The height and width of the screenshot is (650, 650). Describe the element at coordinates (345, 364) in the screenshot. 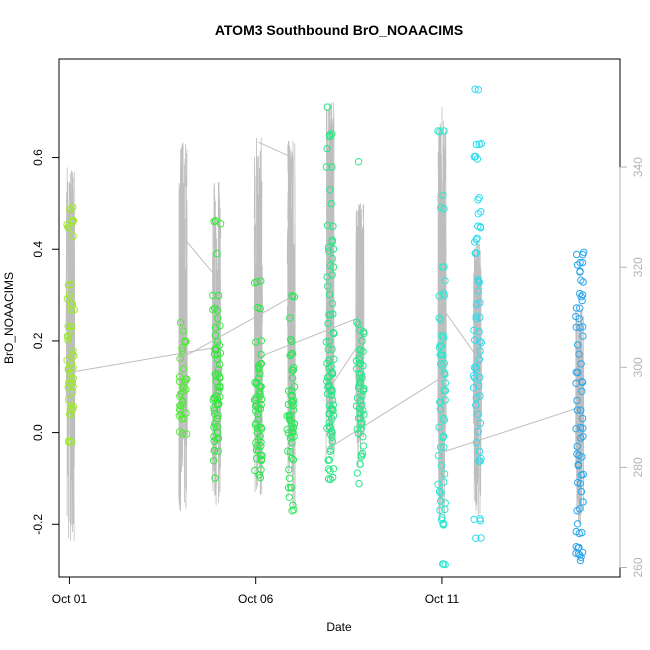

I see `altitude-connector` at that location.